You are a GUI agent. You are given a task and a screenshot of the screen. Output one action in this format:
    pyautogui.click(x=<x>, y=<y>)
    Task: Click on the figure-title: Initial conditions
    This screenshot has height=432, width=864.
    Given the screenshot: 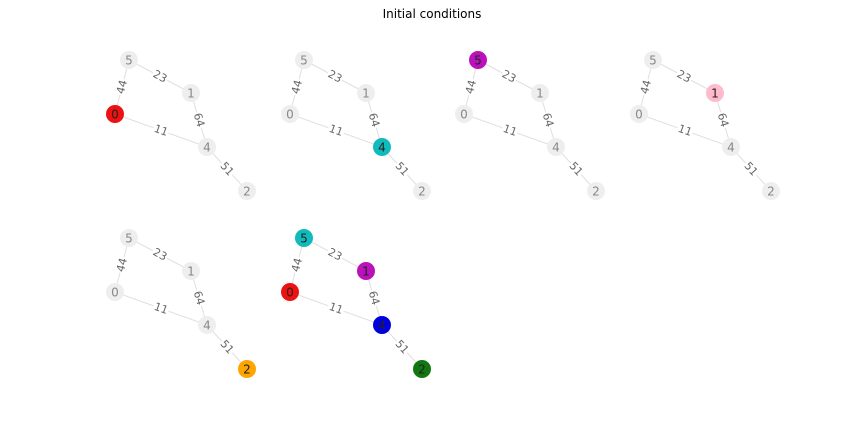 What is the action you would take?
    pyautogui.click(x=432, y=14)
    